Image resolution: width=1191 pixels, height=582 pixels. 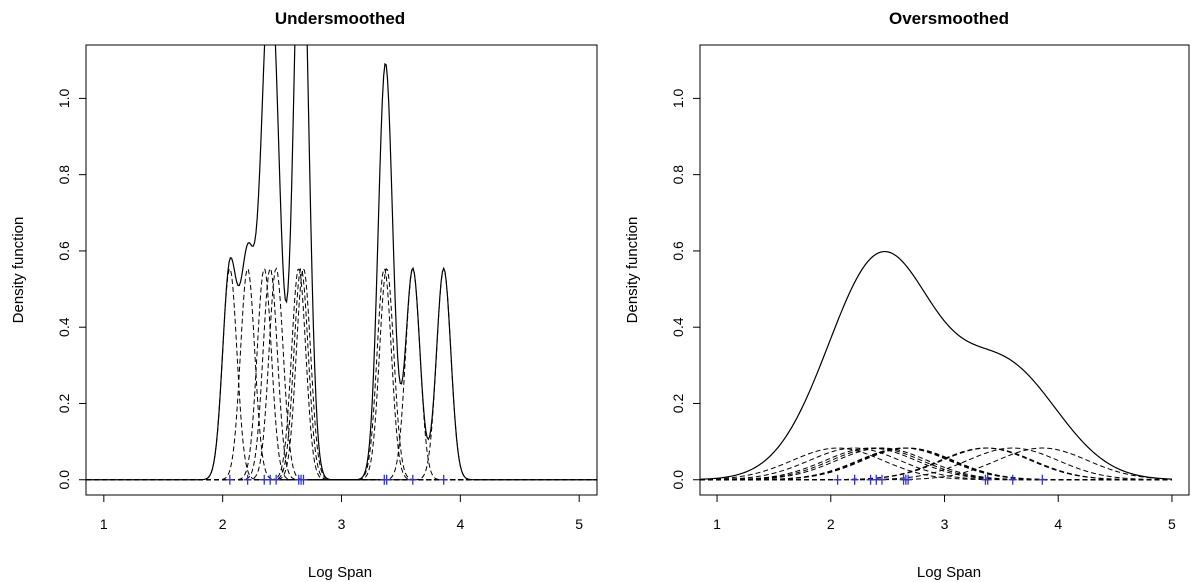 What do you see at coordinates (340, 18) in the screenshot?
I see `chart-title: Undersmoothed` at bounding box center [340, 18].